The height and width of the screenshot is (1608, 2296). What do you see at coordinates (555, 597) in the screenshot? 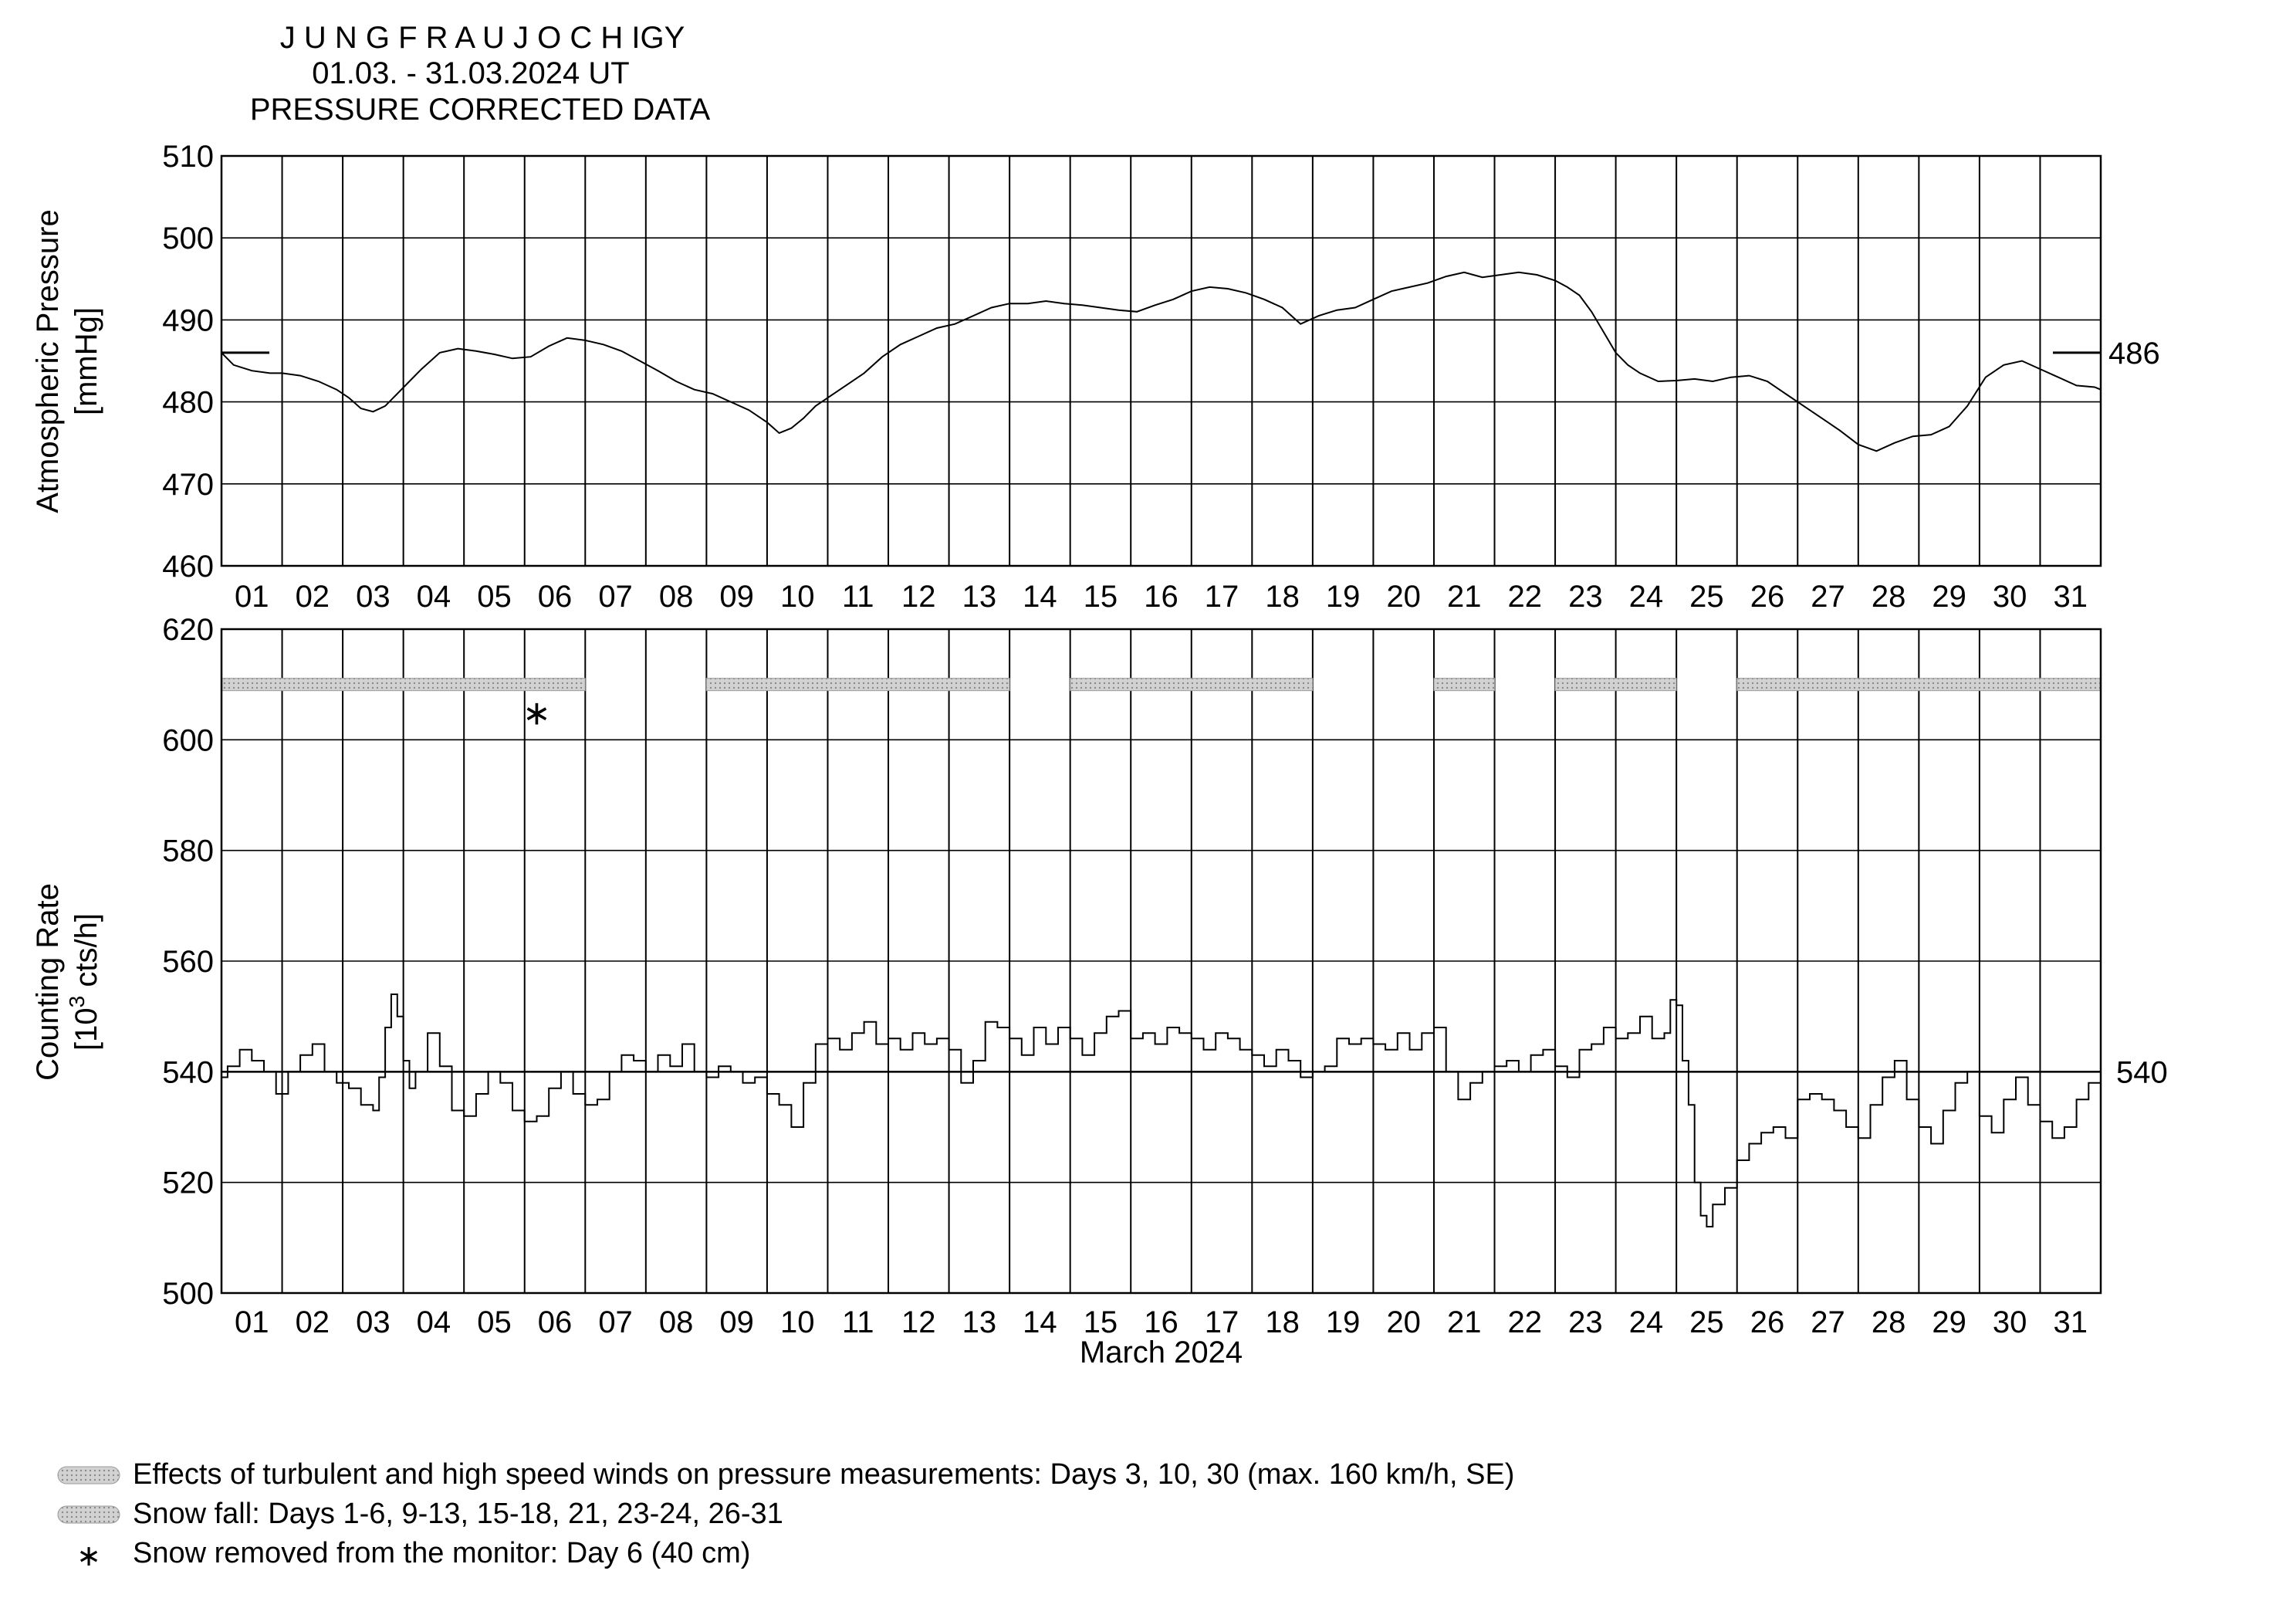
I see `pressure-x-tick-label: 06` at bounding box center [555, 597].